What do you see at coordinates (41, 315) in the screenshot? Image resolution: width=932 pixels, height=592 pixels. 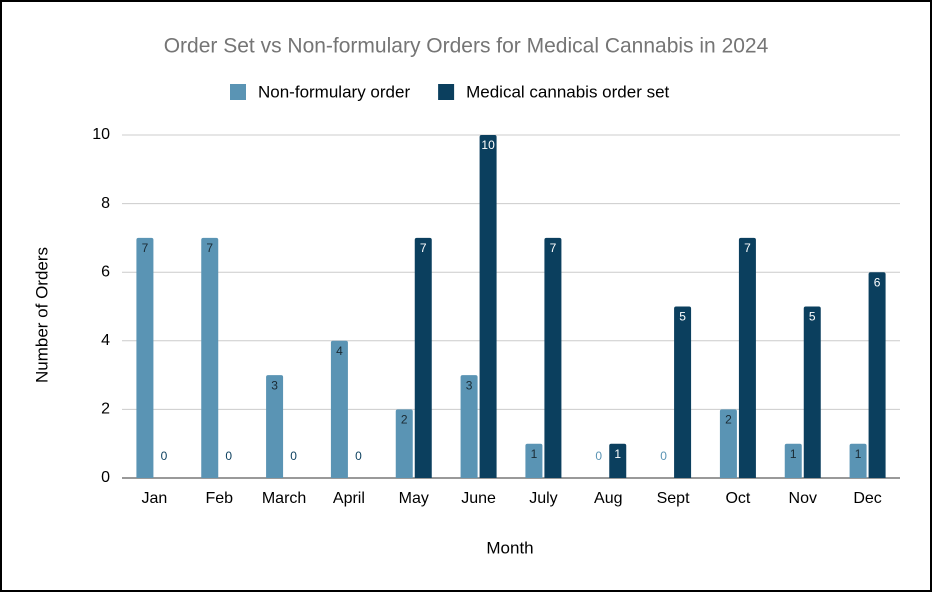 I see `y-axis-title: Number of Orders` at bounding box center [41, 315].